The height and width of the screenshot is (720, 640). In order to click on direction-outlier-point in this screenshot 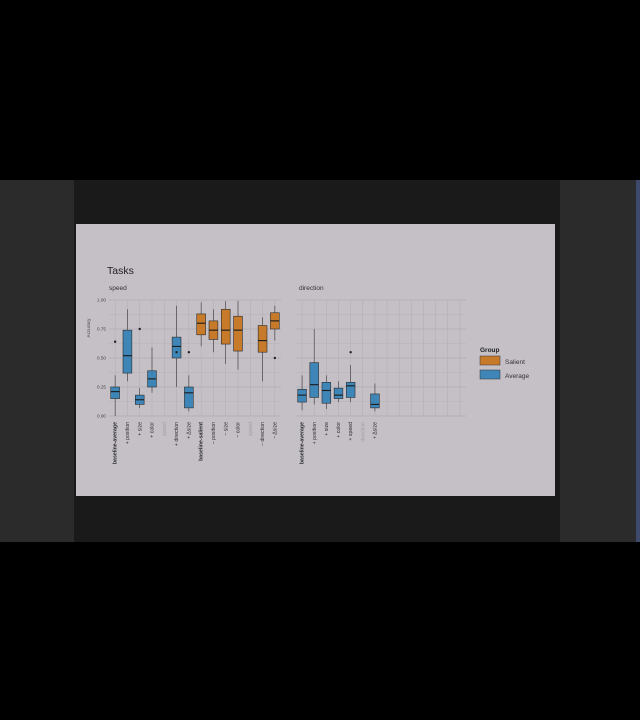, I will do `click(350, 352)`.